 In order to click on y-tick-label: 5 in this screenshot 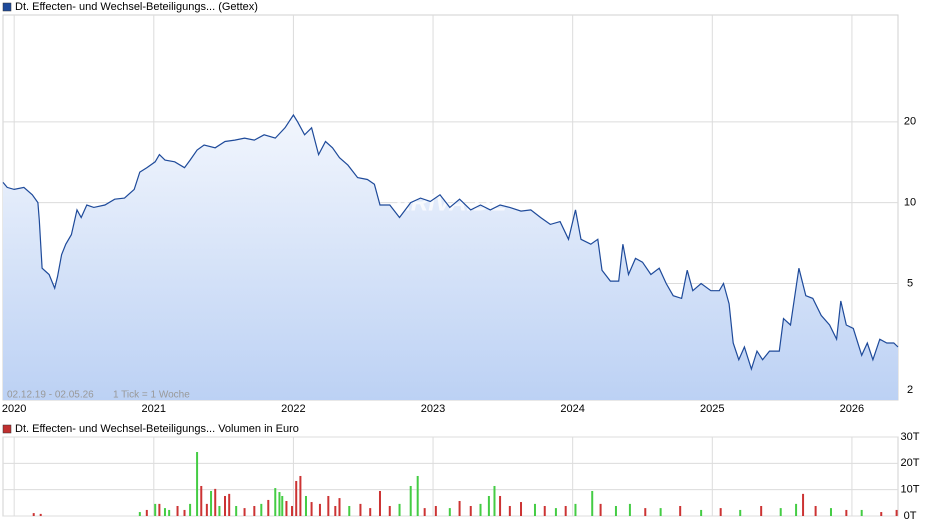, I will do `click(910, 283)`.